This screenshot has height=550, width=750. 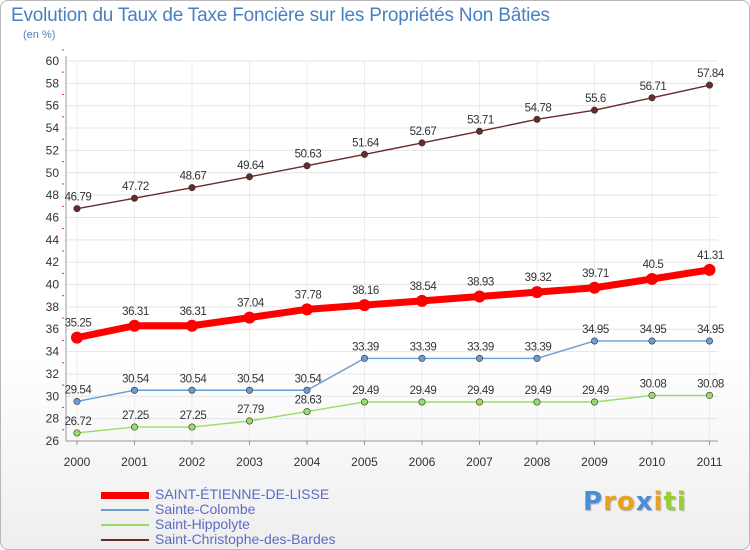 What do you see at coordinates (78, 422) in the screenshot?
I see `data-label: 26.72` at bounding box center [78, 422].